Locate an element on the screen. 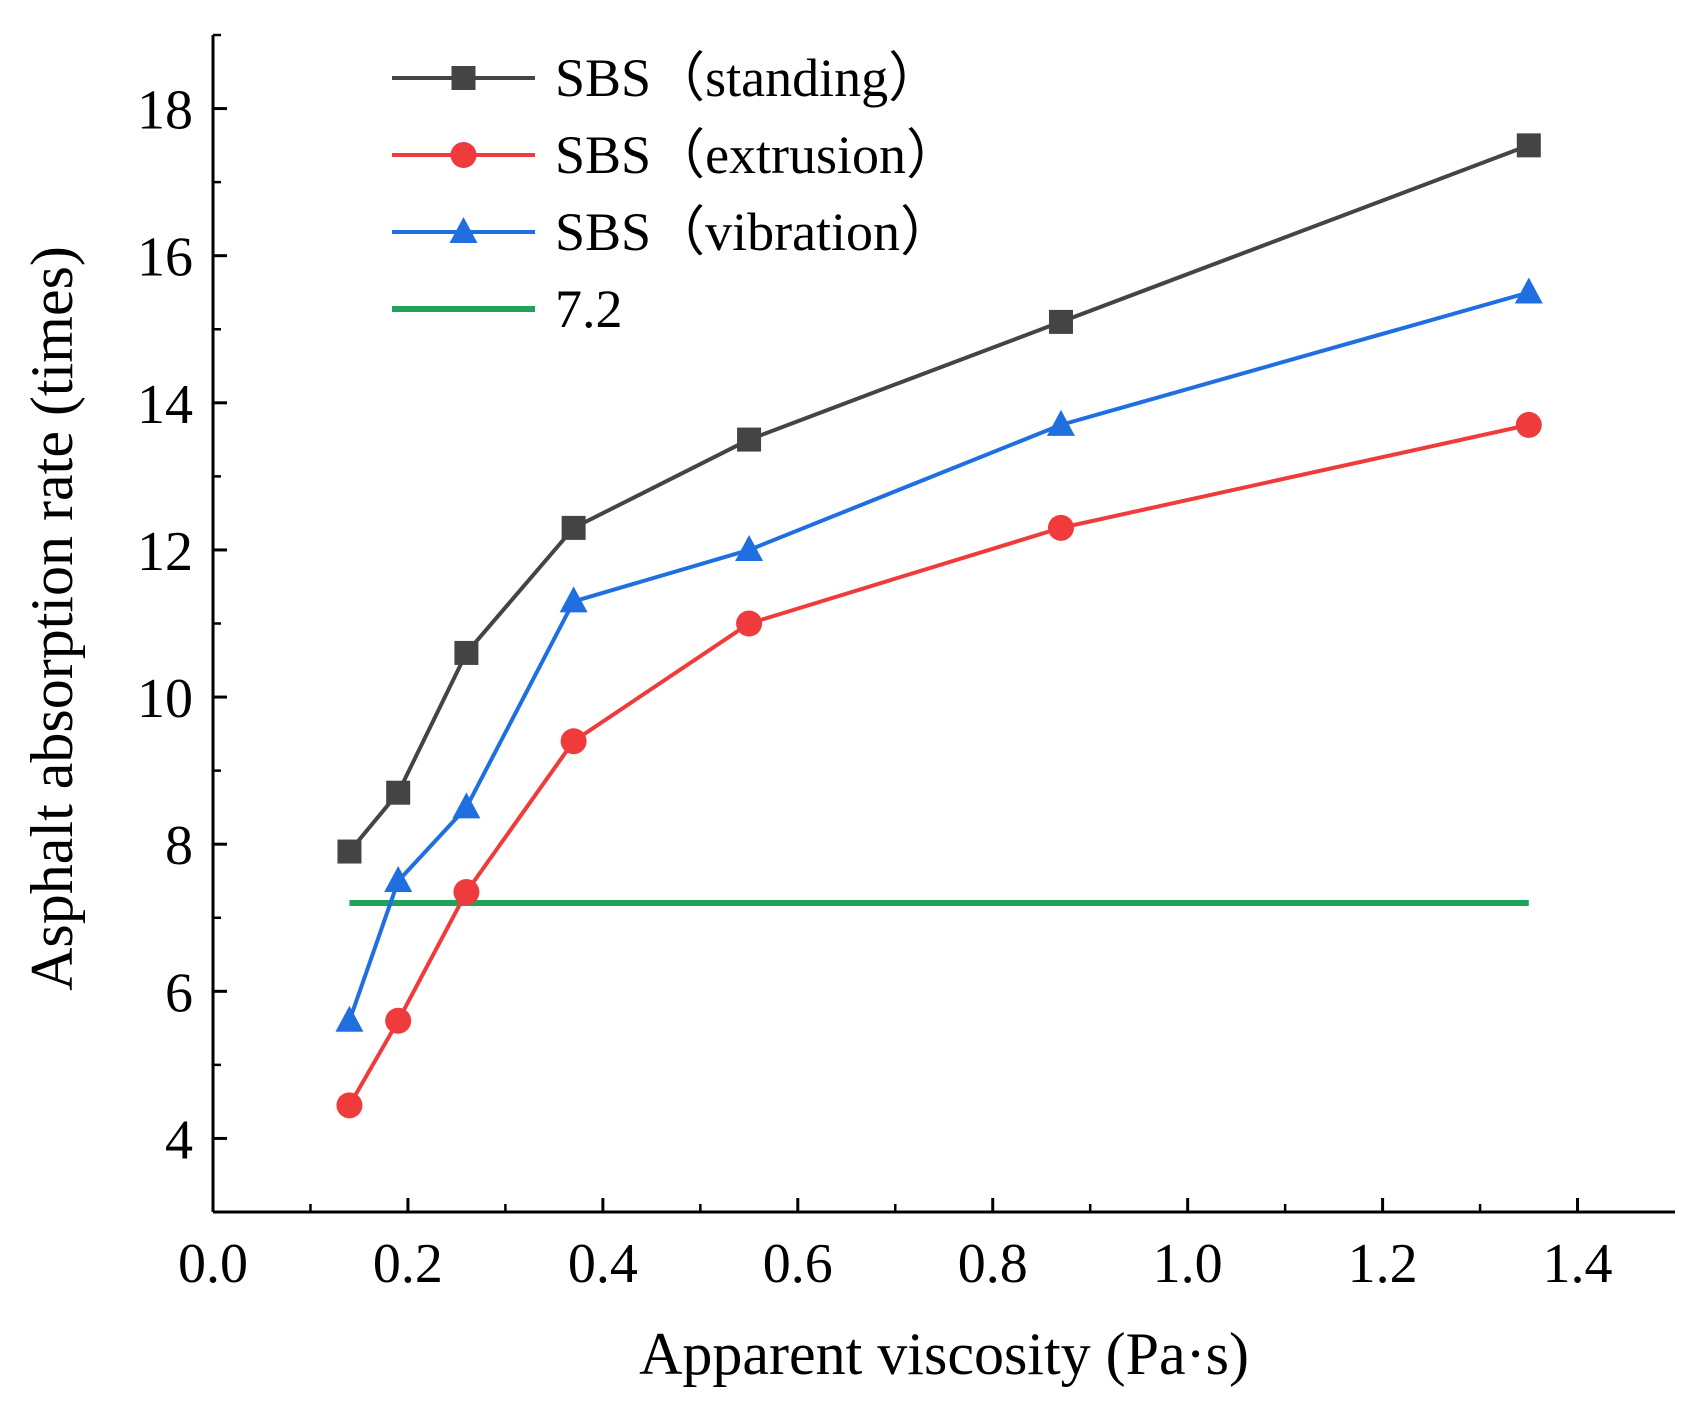  x-tick-label: 0.8 is located at coordinates (993, 1264).